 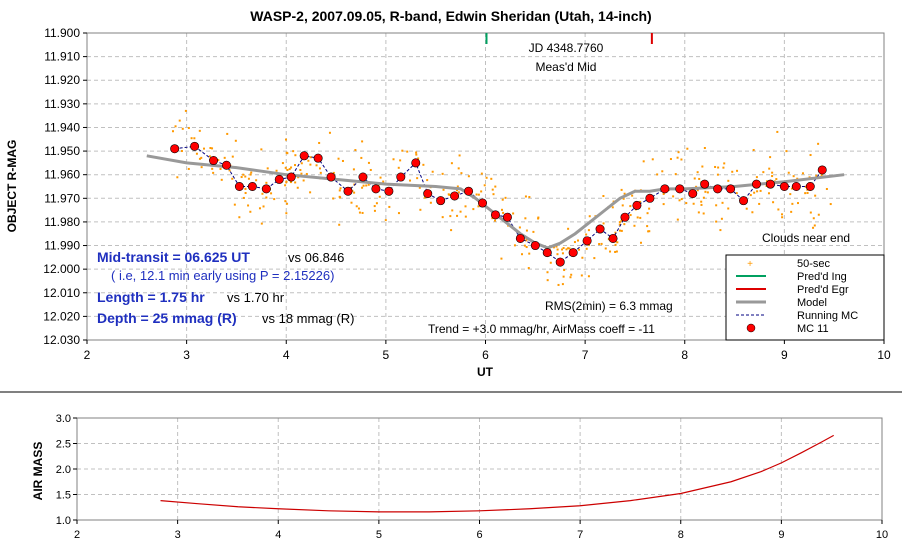 What do you see at coordinates (479, 535) in the screenshot?
I see `bottom-x-tick-label: 6` at bounding box center [479, 535].